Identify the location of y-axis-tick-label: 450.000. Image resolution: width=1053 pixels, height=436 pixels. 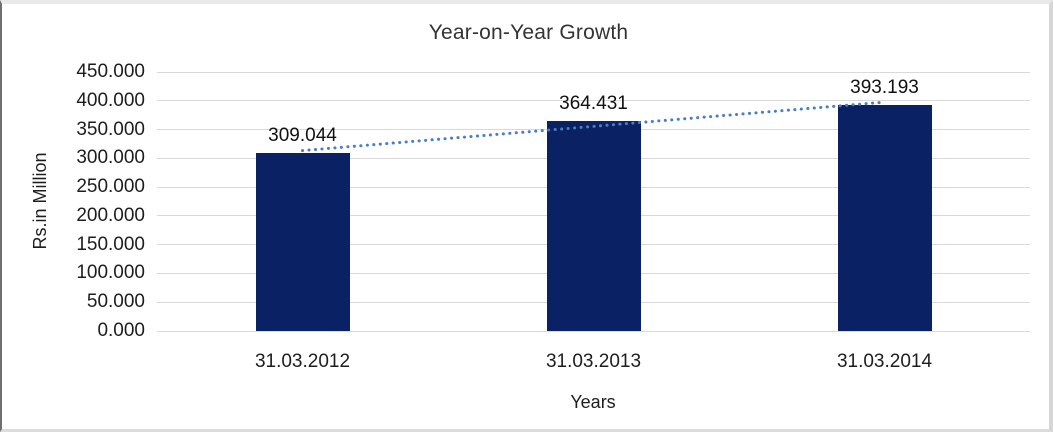
(110, 71).